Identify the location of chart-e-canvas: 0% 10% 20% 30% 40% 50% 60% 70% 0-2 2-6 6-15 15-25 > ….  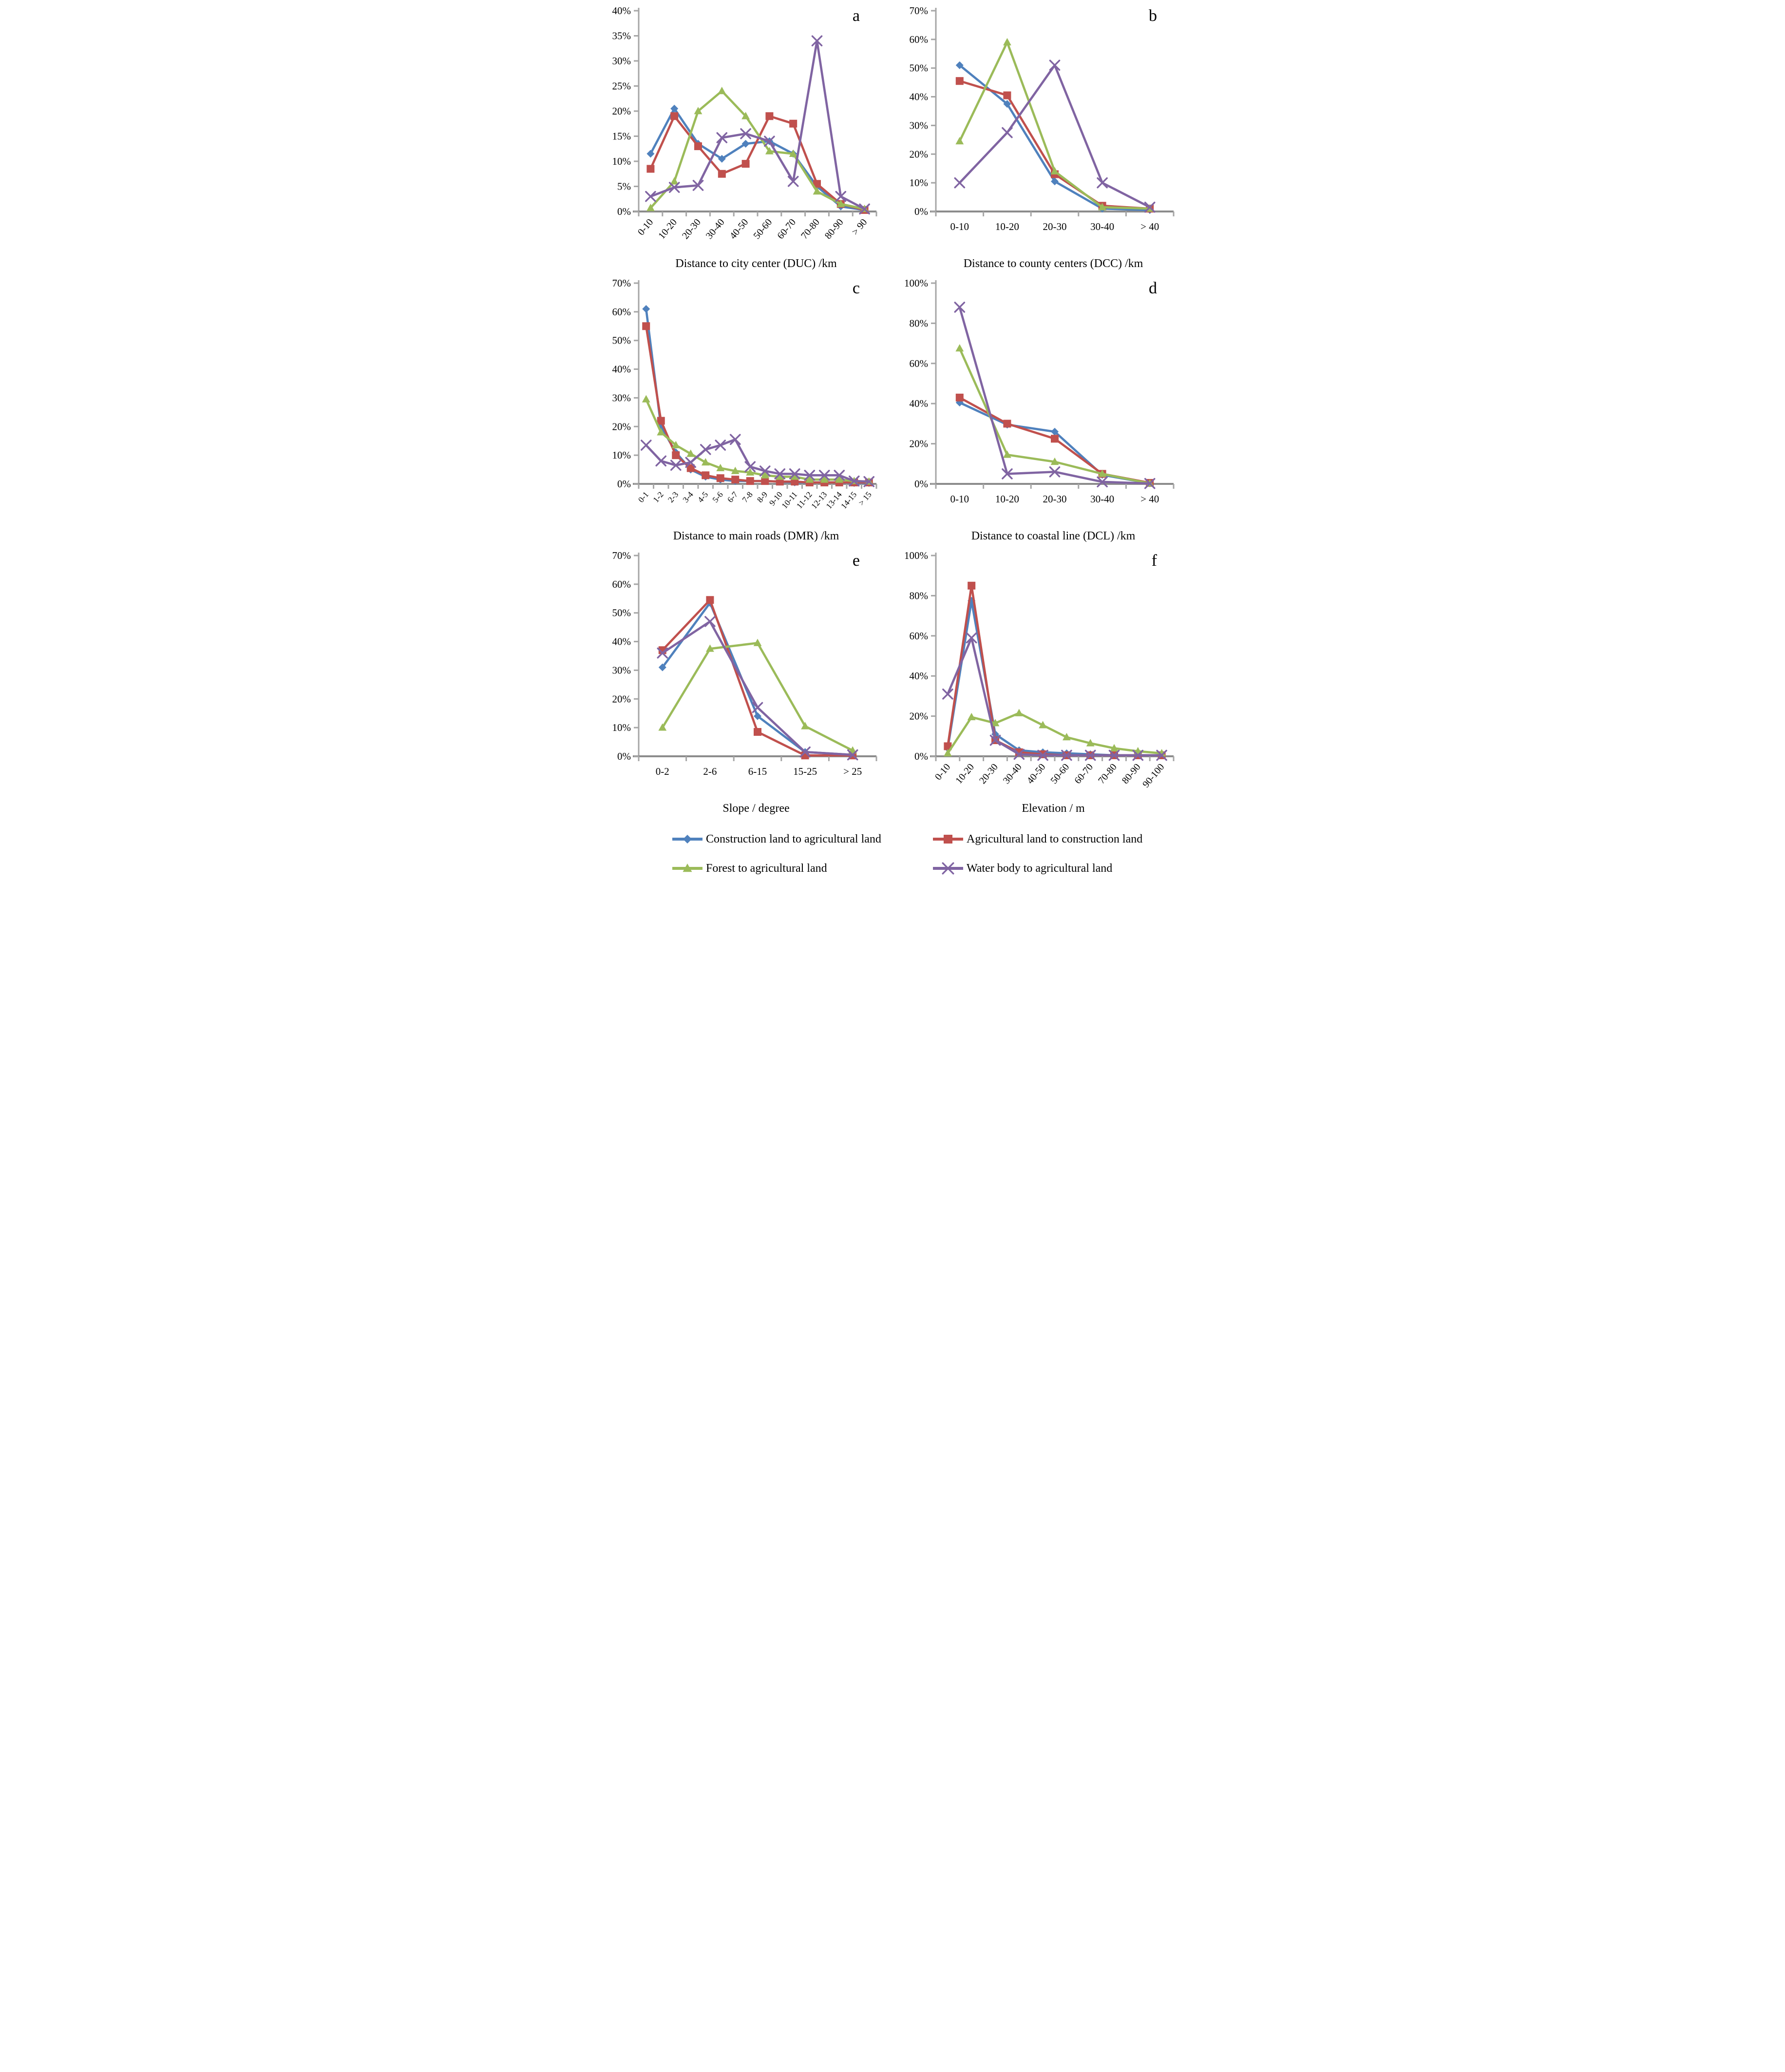
(744, 663).